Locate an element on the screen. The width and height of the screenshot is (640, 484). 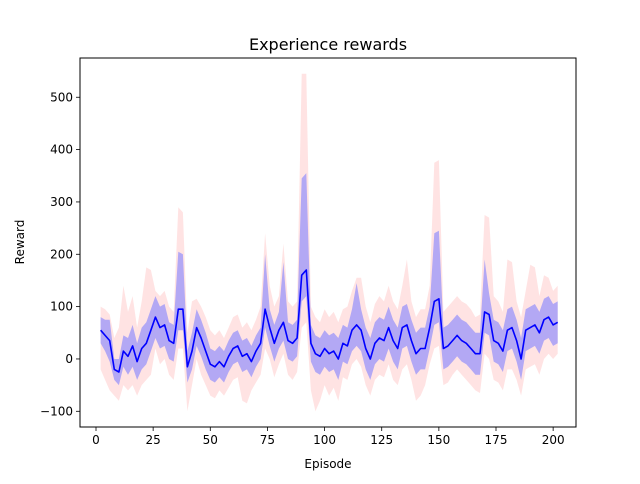
y-tick-label: 200 is located at coordinates (61, 254).